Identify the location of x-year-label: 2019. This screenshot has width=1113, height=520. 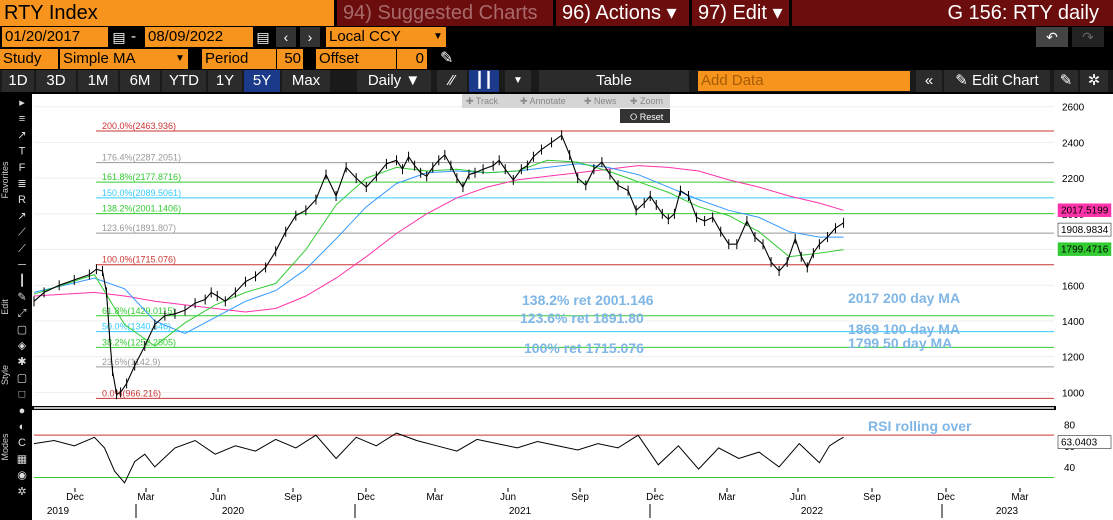
(58, 511).